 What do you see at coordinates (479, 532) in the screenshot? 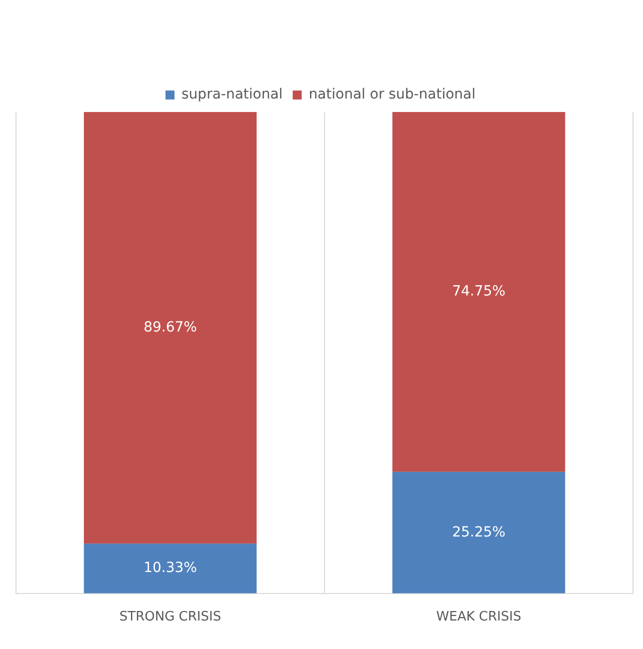
I see `data-label: 25.25%` at bounding box center [479, 532].